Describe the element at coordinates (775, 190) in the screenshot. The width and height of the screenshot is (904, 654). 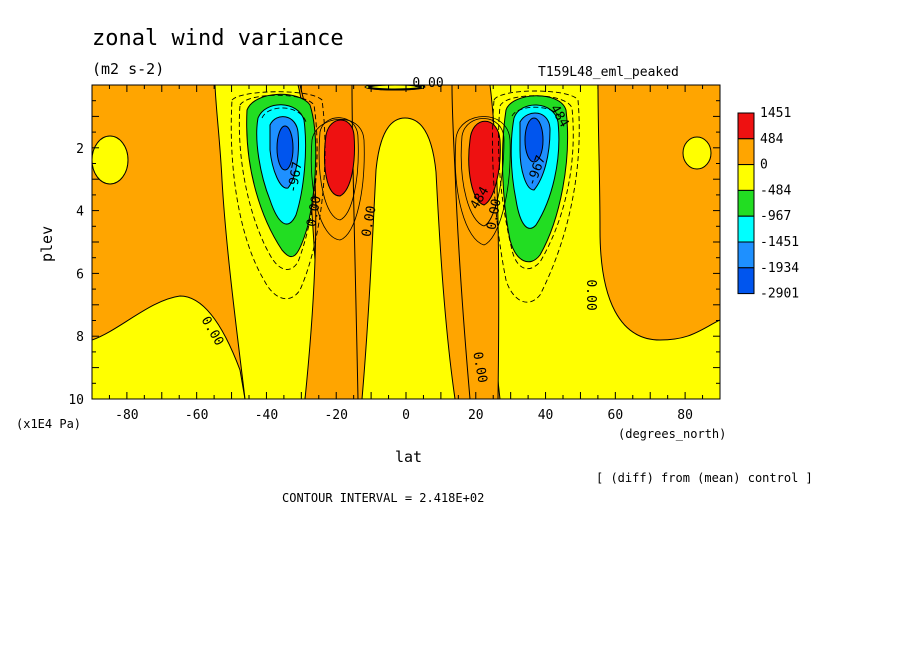
I see `colorbar-label: -484` at that location.